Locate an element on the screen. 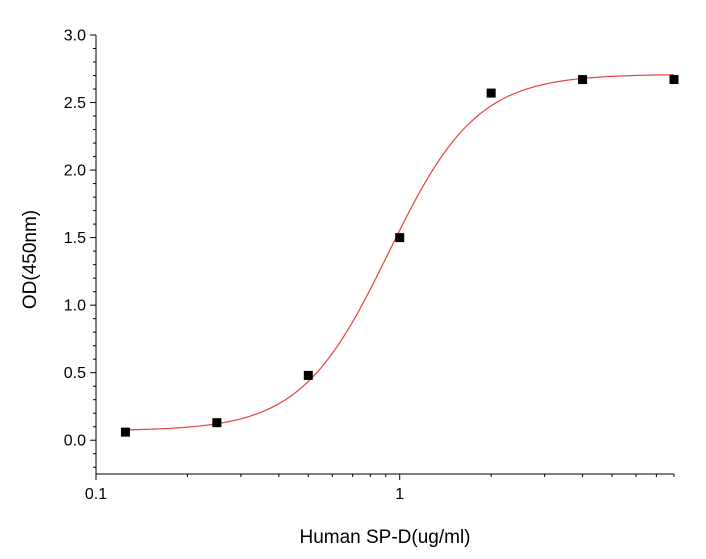 The image size is (706, 559). y-tick-label: 0.0 is located at coordinates (75, 441).